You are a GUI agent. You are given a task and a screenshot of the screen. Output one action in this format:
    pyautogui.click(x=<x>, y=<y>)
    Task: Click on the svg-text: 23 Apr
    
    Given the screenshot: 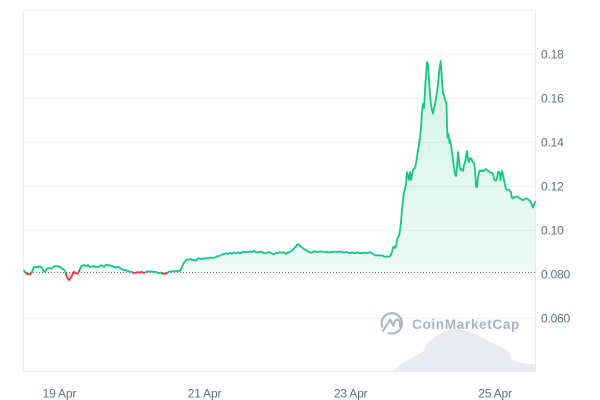 What is the action you would take?
    pyautogui.click(x=351, y=393)
    